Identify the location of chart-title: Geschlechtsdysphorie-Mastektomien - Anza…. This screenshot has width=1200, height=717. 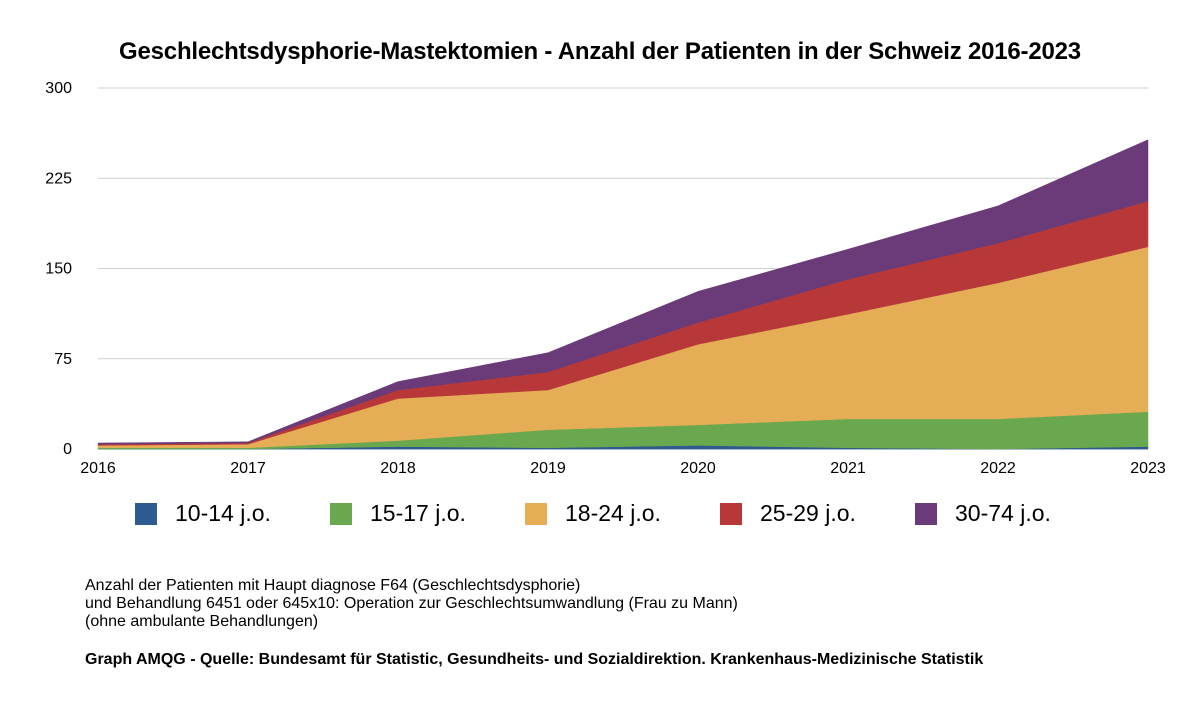
(600, 51).